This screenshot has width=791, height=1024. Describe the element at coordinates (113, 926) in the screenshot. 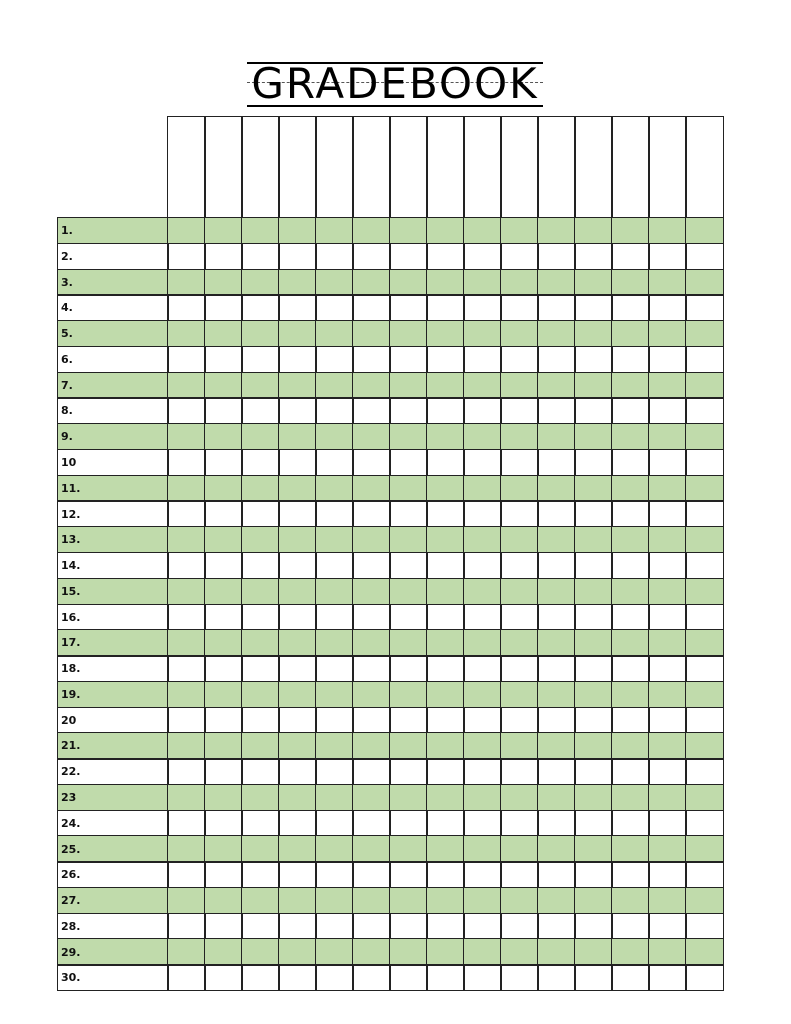

I see `student-name-cell: 28.` at that location.